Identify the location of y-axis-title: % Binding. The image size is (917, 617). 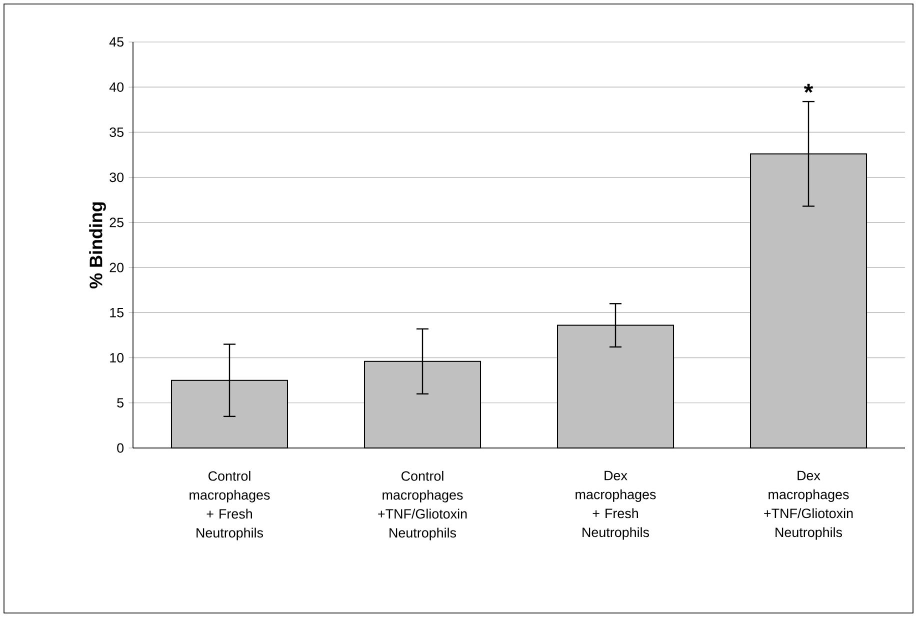
(97, 245).